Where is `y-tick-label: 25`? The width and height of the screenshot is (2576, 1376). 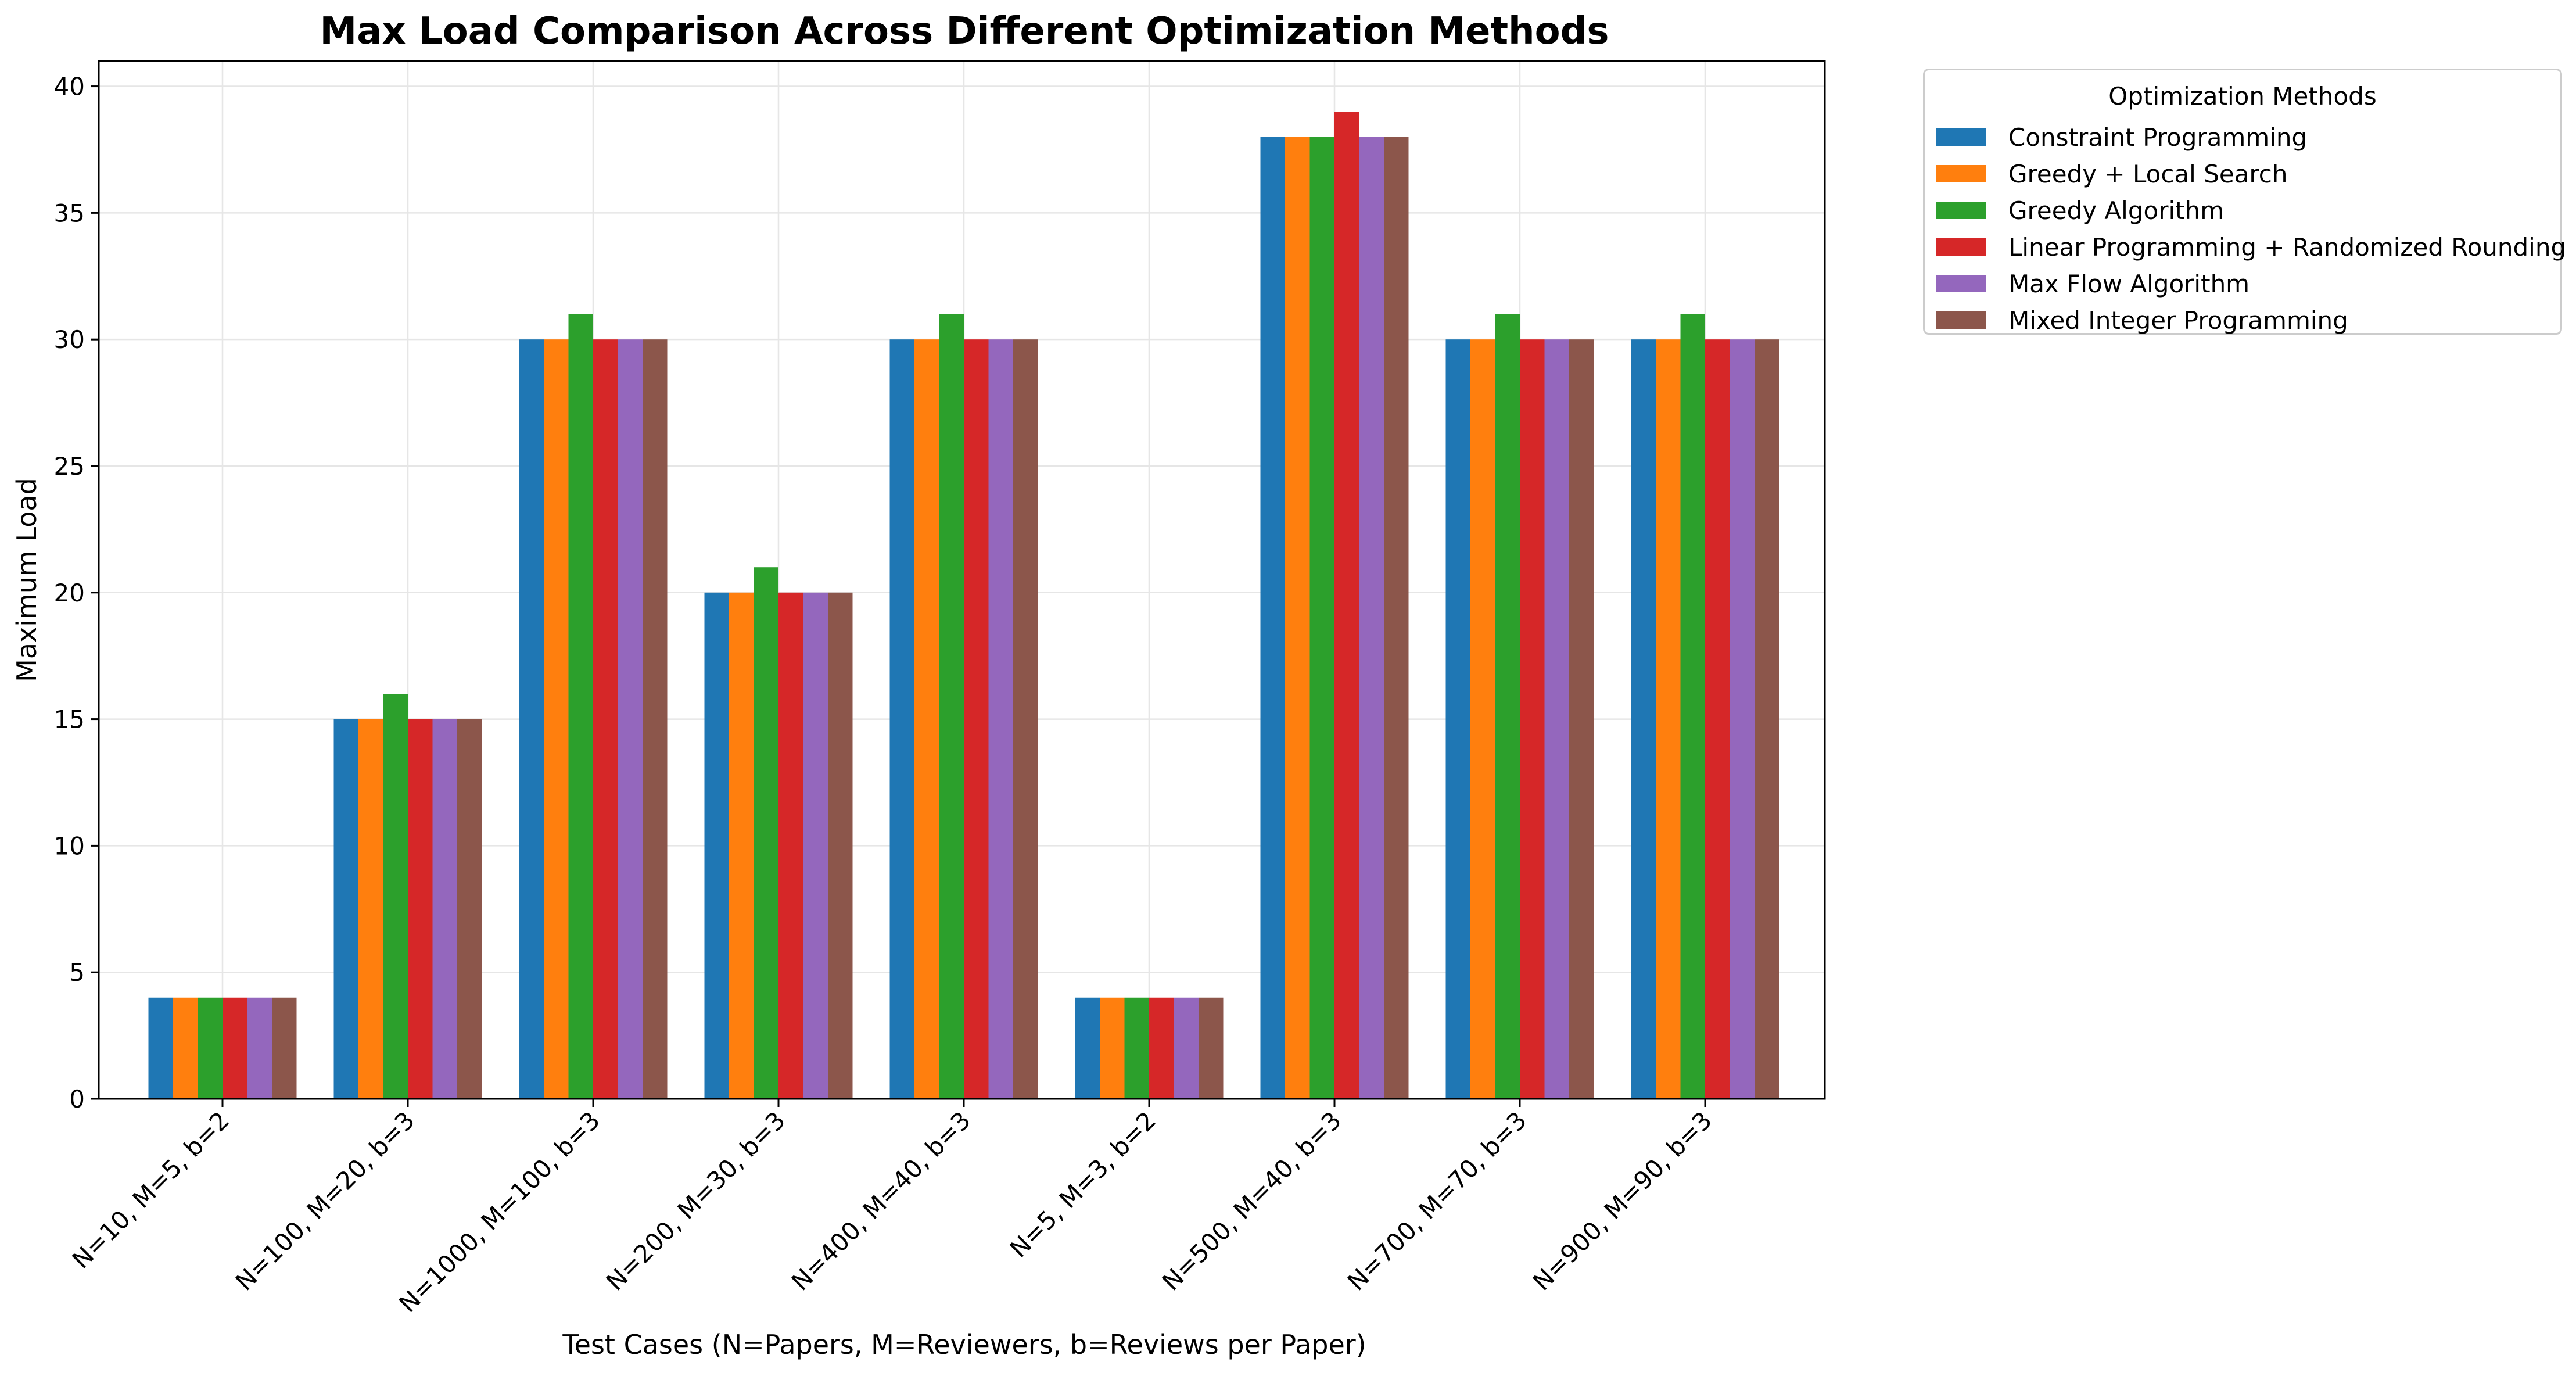 y-tick-label: 25 is located at coordinates (69, 466).